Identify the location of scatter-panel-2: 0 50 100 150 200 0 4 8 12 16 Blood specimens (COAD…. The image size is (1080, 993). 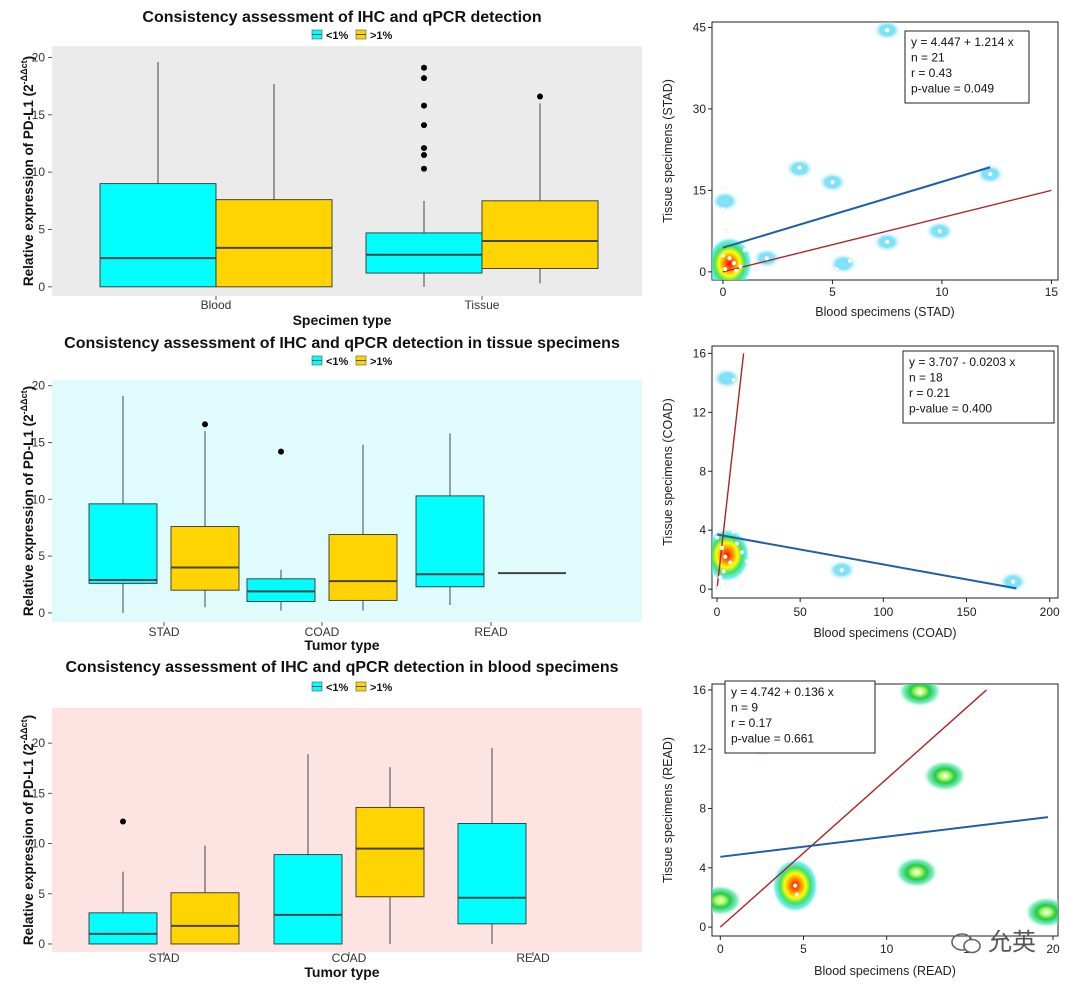
(860, 492).